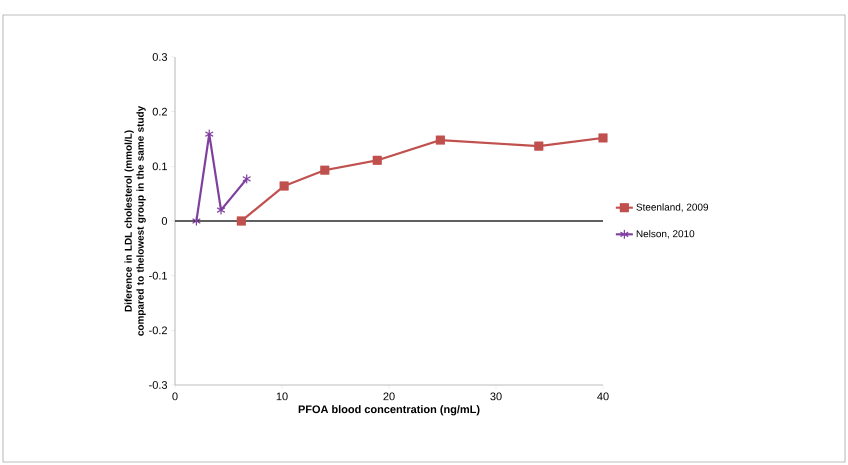  What do you see at coordinates (389, 396) in the screenshot?
I see `x-tick-label: 20` at bounding box center [389, 396].